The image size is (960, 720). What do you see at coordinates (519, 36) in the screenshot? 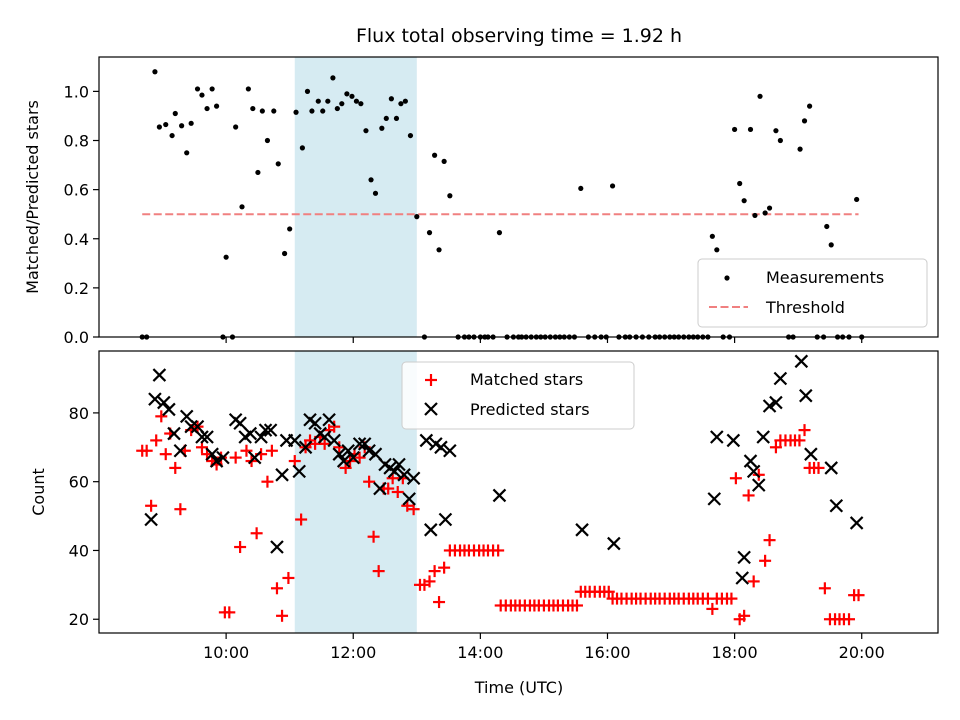
I see `chart-title: Flux total observing time = 1.92 h` at bounding box center [519, 36].